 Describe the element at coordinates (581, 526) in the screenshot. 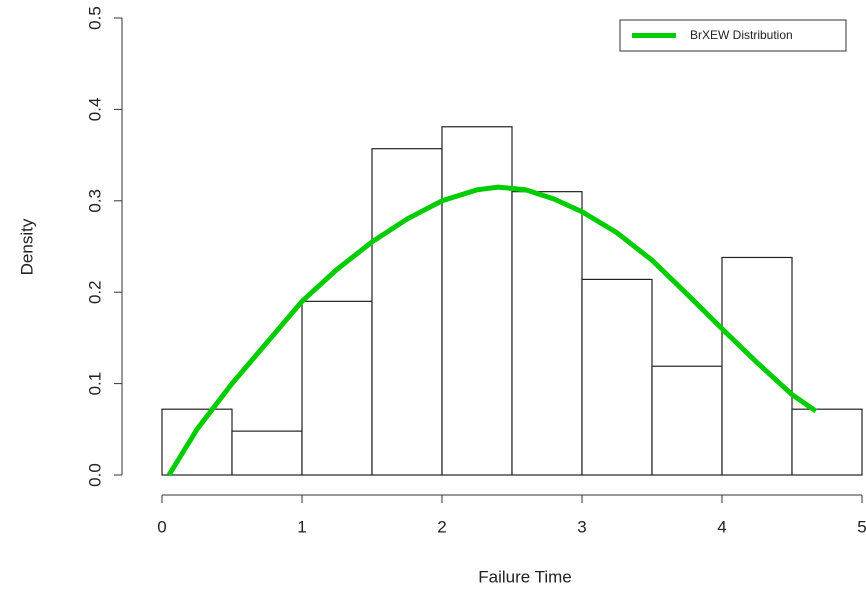

I see `x-tick-label: 3` at that location.